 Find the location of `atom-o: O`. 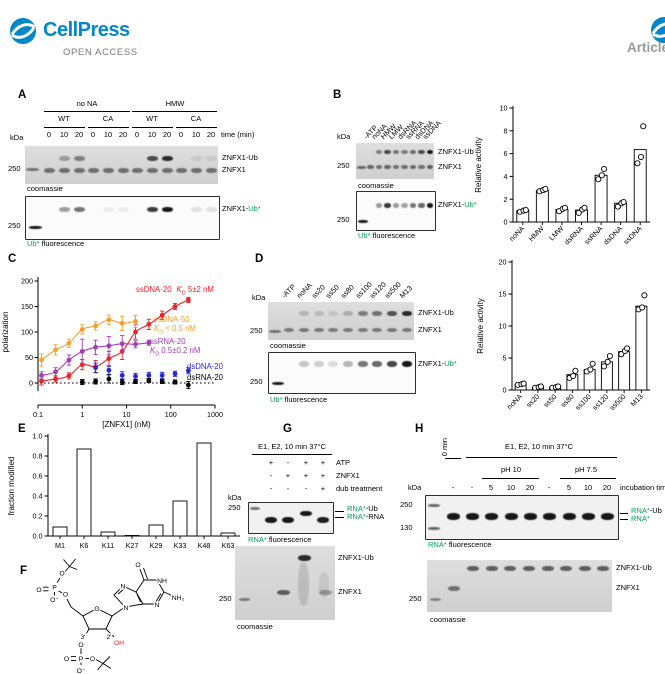

atom-o: O is located at coordinates (92, 659).